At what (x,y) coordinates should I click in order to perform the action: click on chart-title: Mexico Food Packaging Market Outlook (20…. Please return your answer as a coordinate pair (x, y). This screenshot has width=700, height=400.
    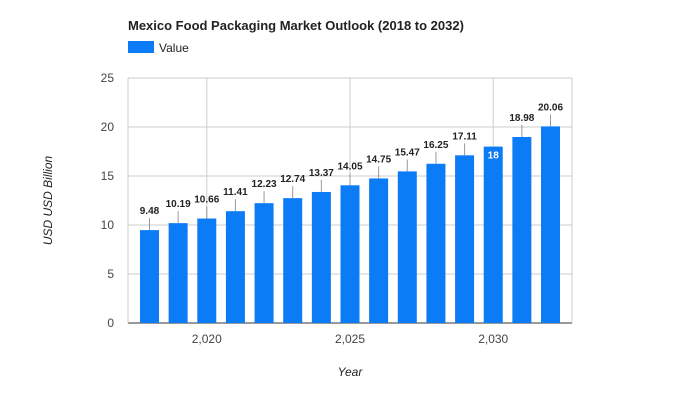
    Looking at the image, I should click on (296, 25).